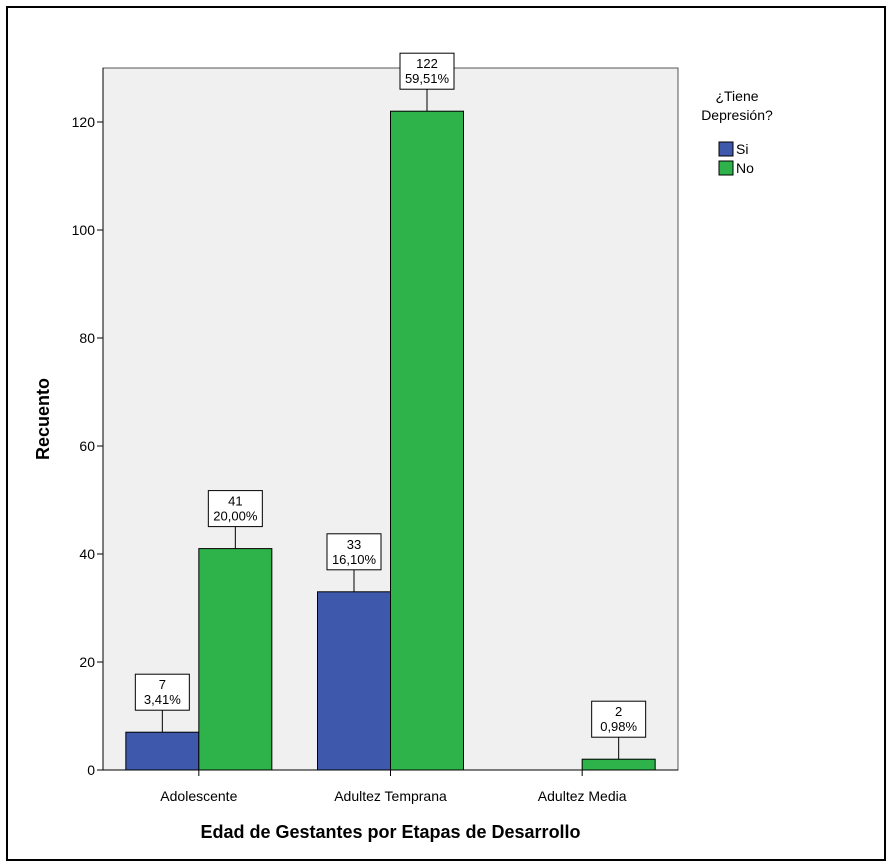 Image resolution: width=894 pixels, height=868 pixels. Describe the element at coordinates (87, 662) in the screenshot. I see `y-tick-label: 20` at that location.